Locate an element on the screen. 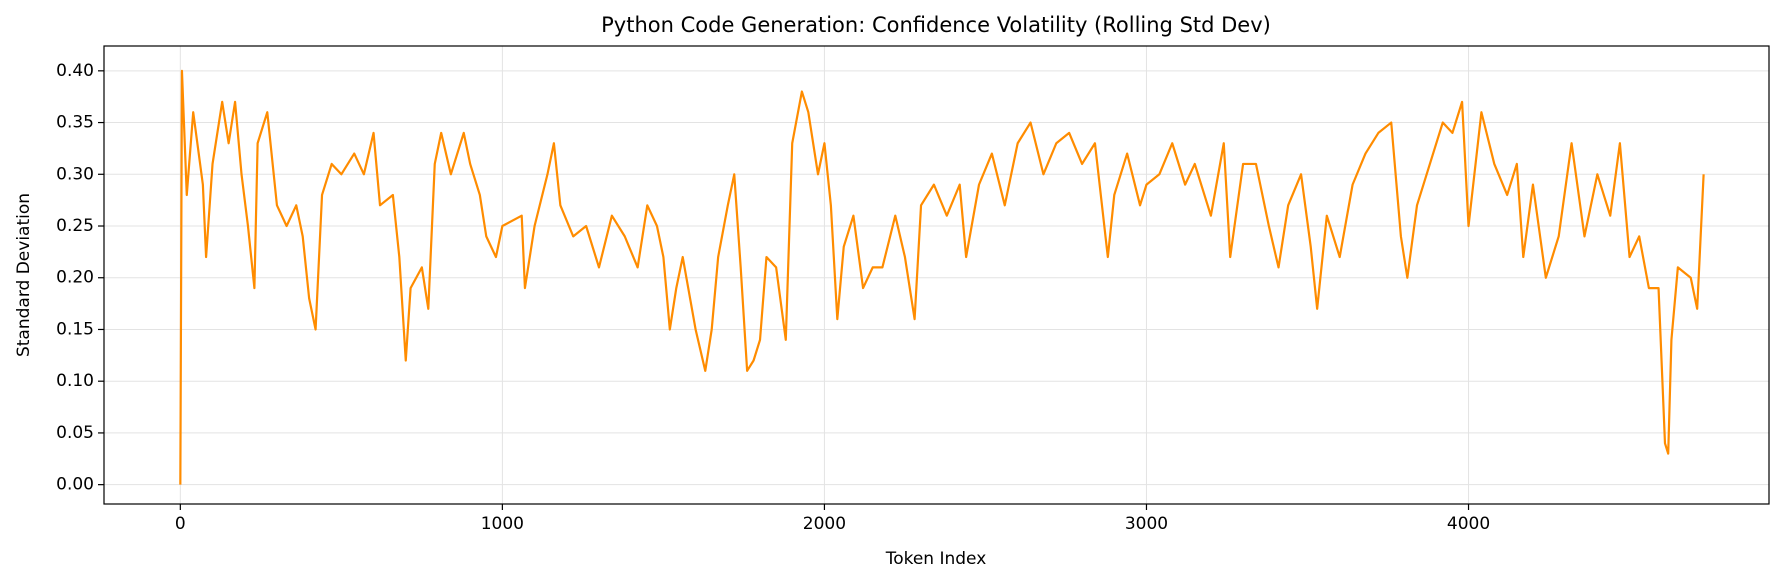  x-tick-label: 0 is located at coordinates (180, 524).